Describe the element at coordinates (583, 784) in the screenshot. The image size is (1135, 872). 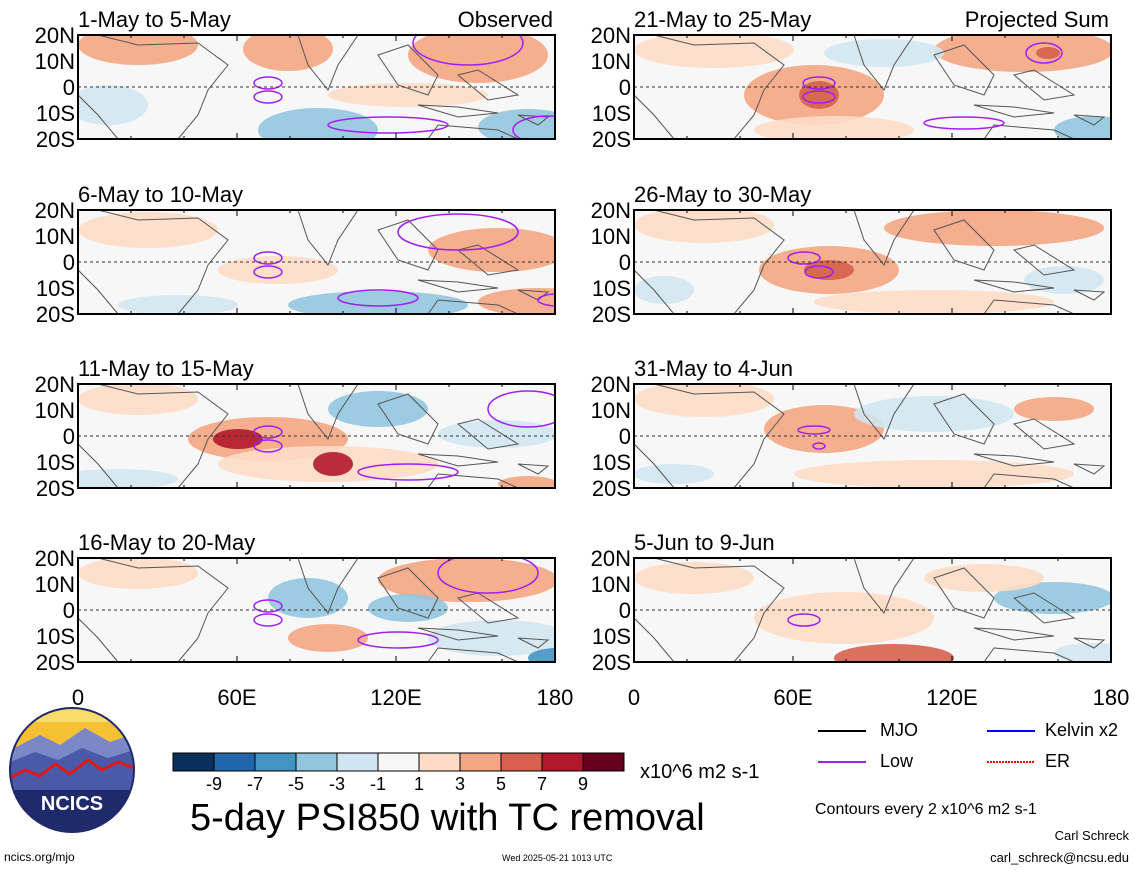
I see `colorbar-tick: 9` at that location.